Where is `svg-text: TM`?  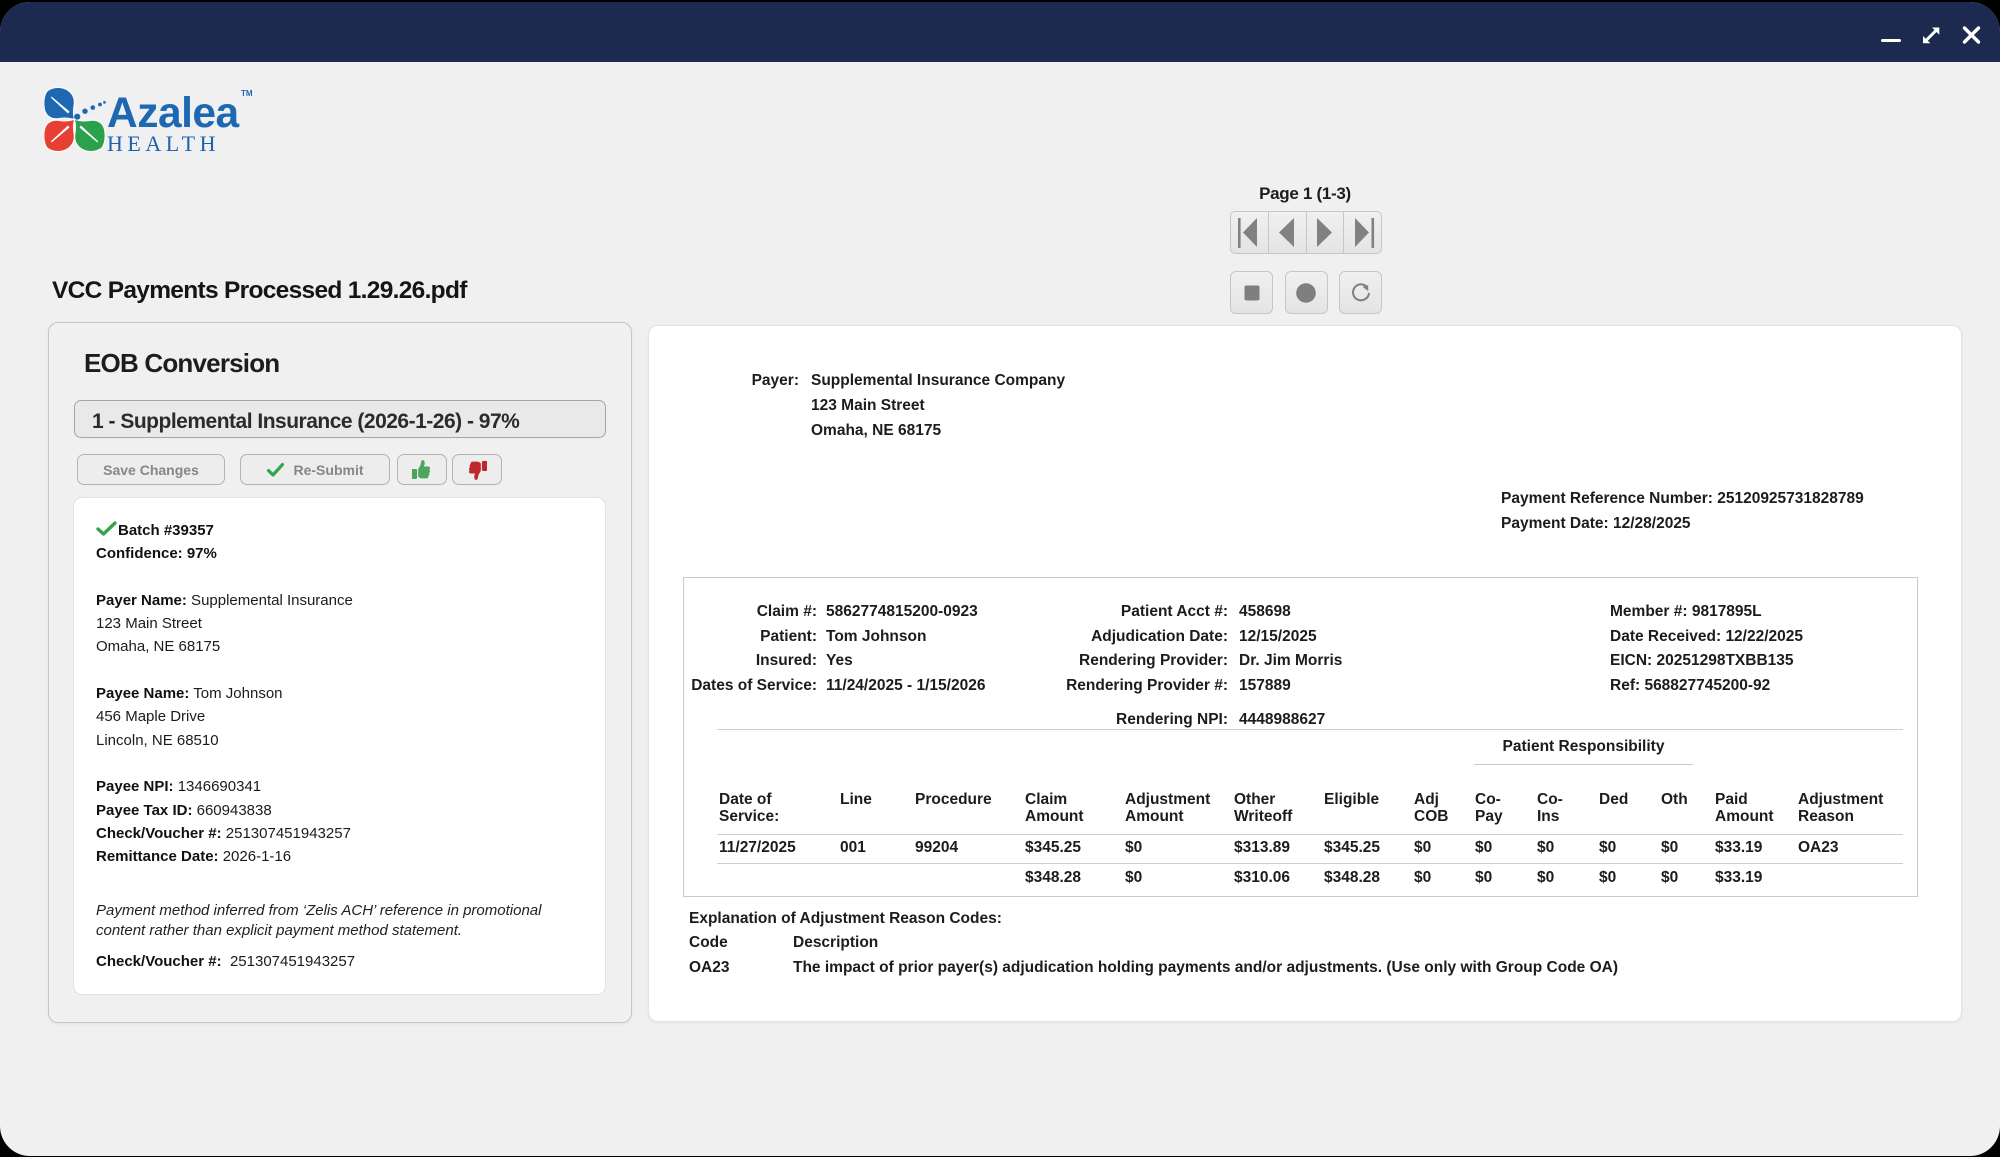 svg-text: TM is located at coordinates (247, 93).